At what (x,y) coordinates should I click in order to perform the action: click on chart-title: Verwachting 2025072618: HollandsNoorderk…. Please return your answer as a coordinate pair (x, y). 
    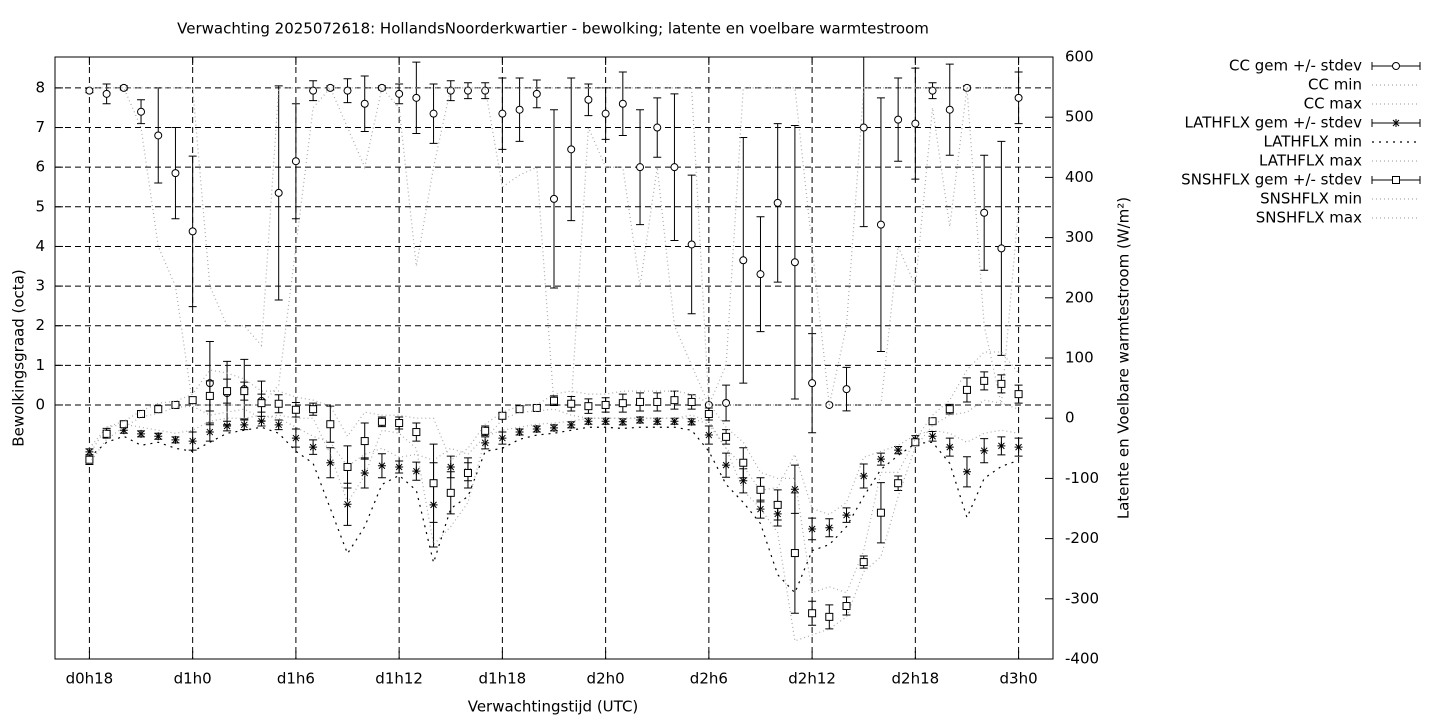
    Looking at the image, I should click on (553, 29).